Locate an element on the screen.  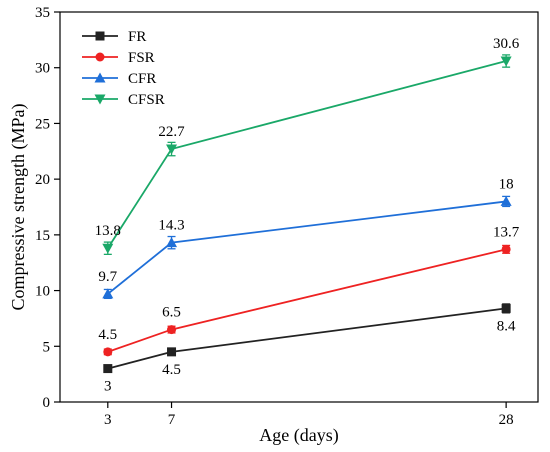
y-tick-label: 5 is located at coordinates (47, 347).